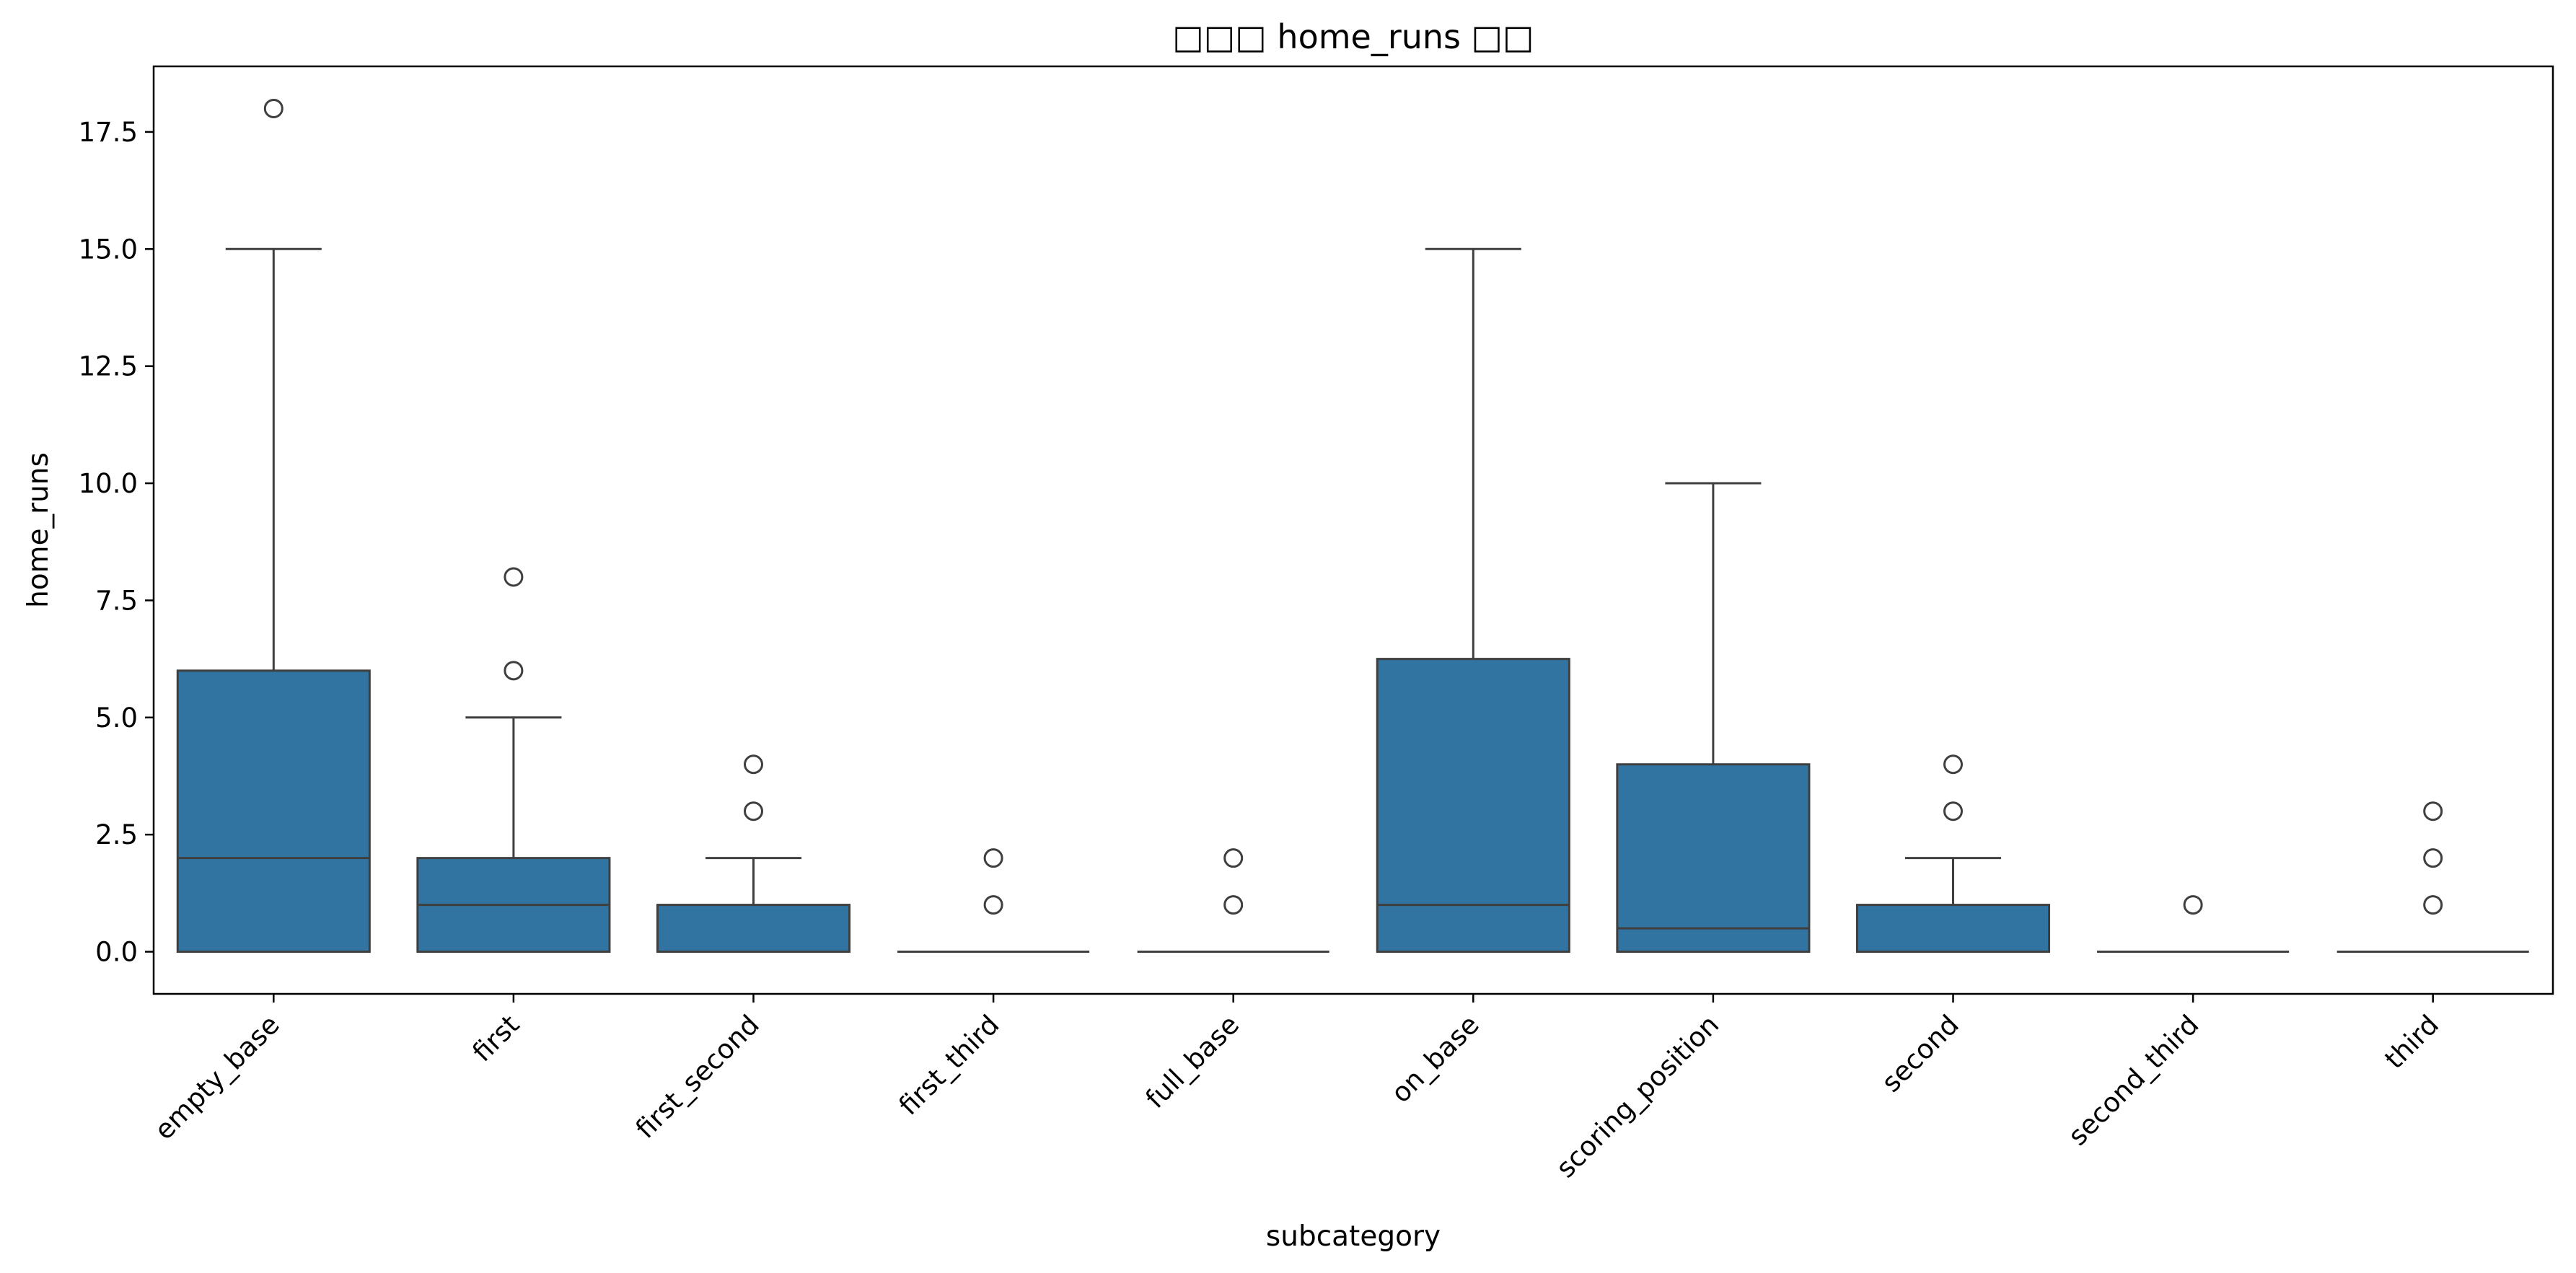 This screenshot has width=2576, height=1273. I want to click on box-group-second, so click(1953, 853).